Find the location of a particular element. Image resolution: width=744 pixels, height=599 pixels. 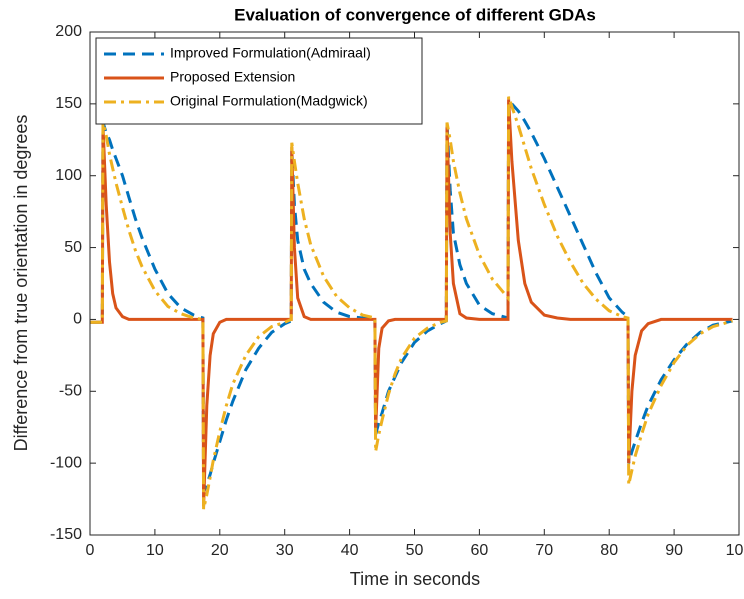

legend-label: Proposed Extension is located at coordinates (232, 77).